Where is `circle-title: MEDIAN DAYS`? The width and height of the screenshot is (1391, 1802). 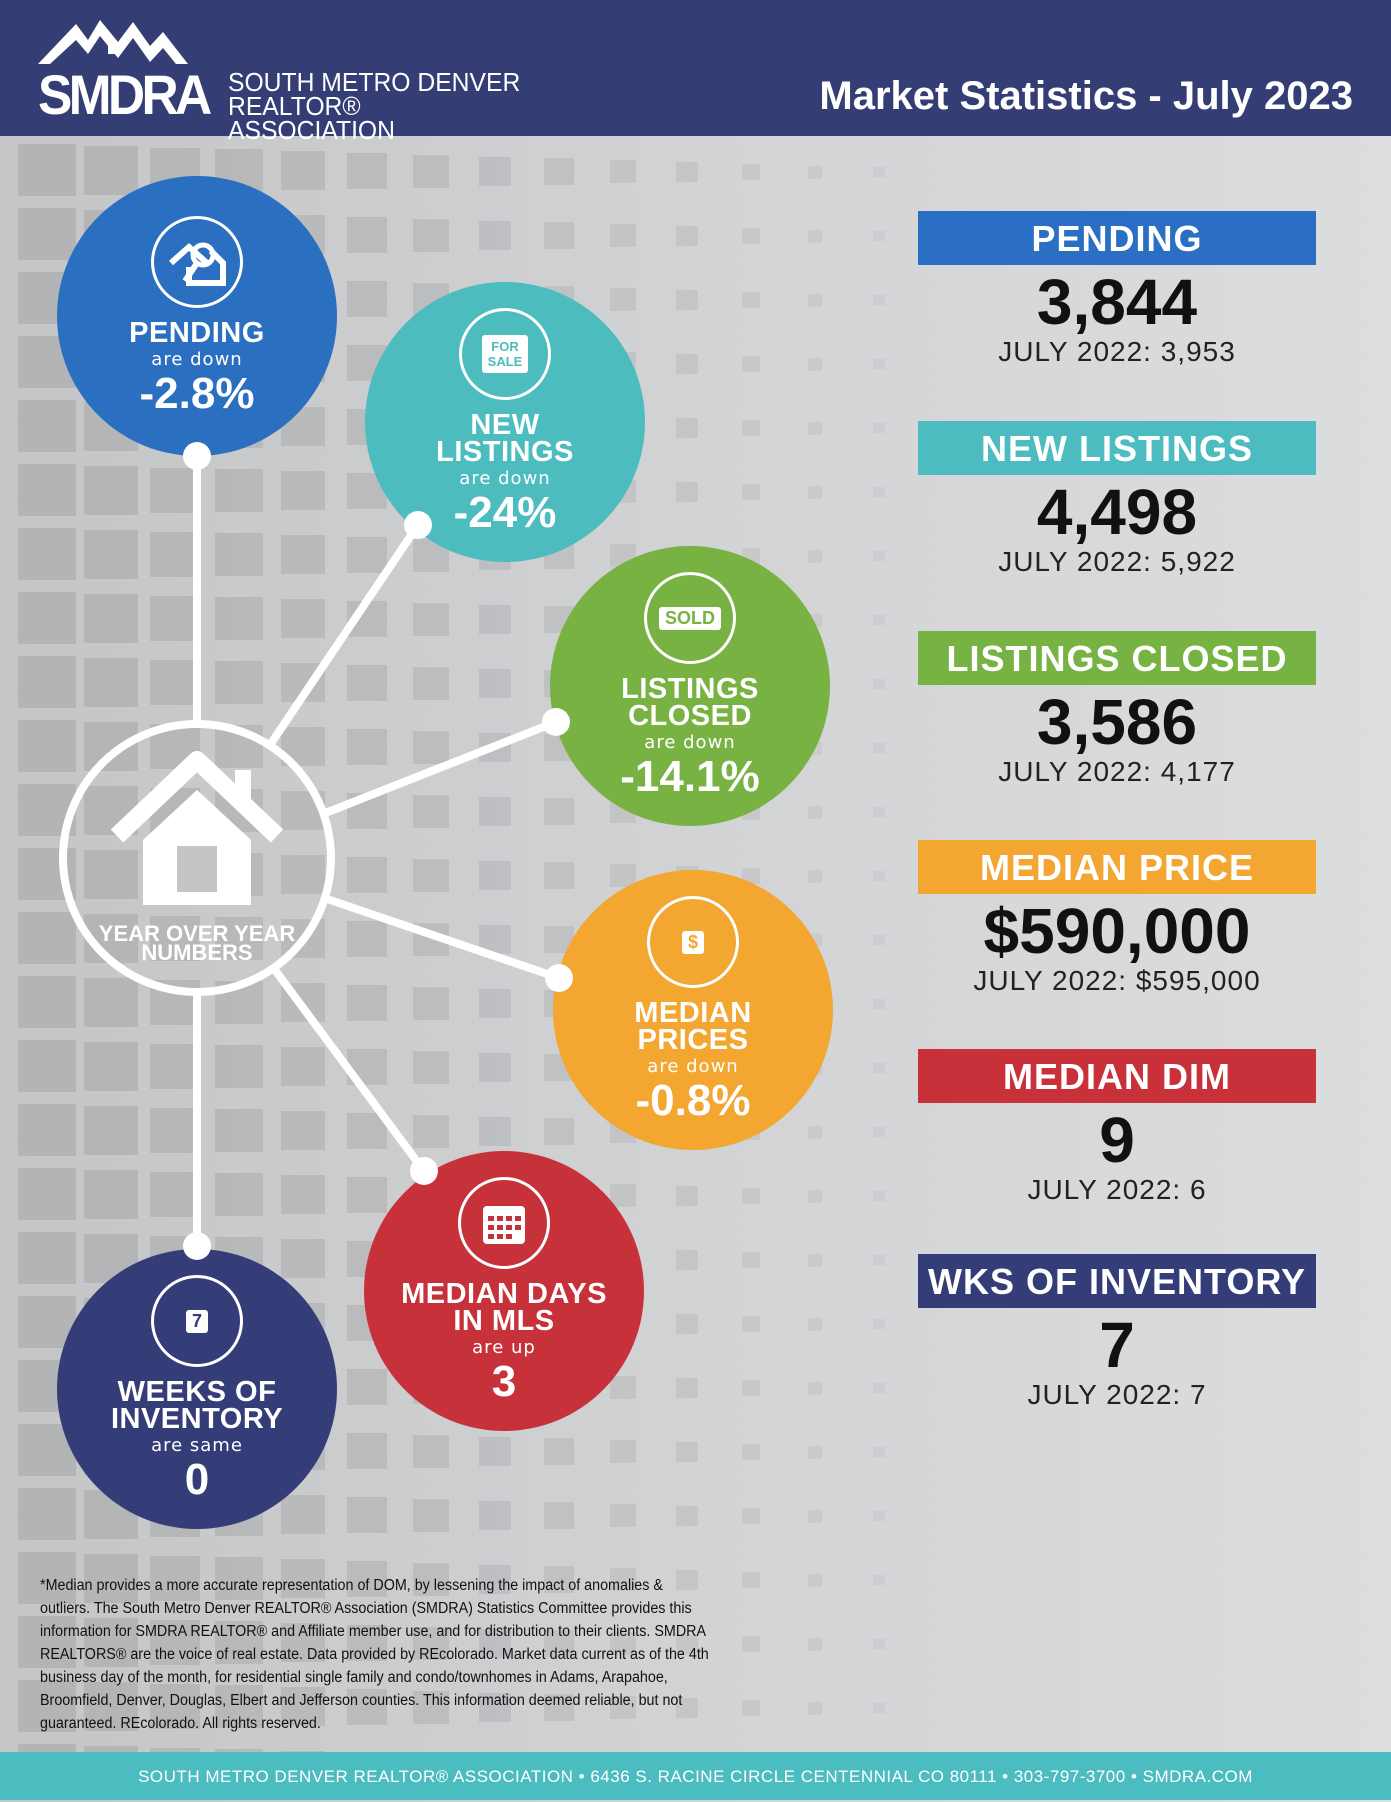
circle-title: MEDIAN DAYS is located at coordinates (504, 1294).